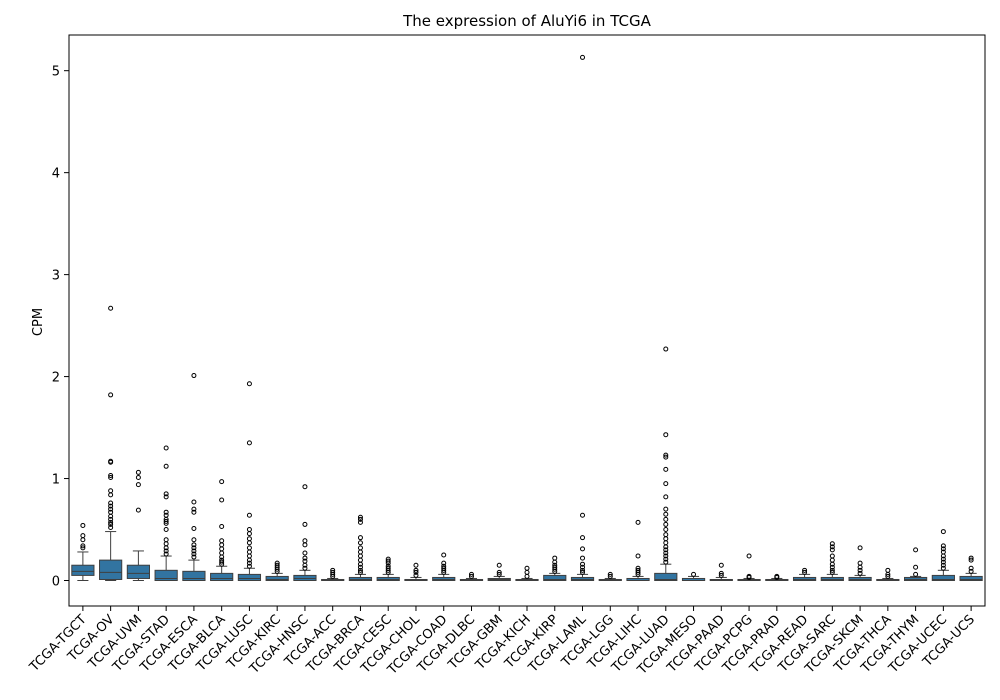  I want to click on y-tick-label: 0, so click(56, 582).